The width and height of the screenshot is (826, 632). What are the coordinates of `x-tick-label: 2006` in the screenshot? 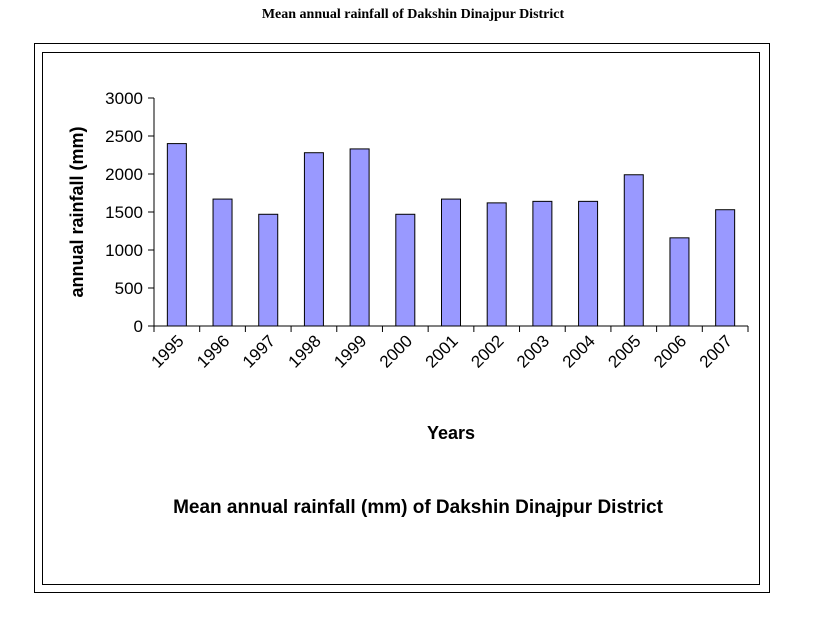 It's located at (670, 351).